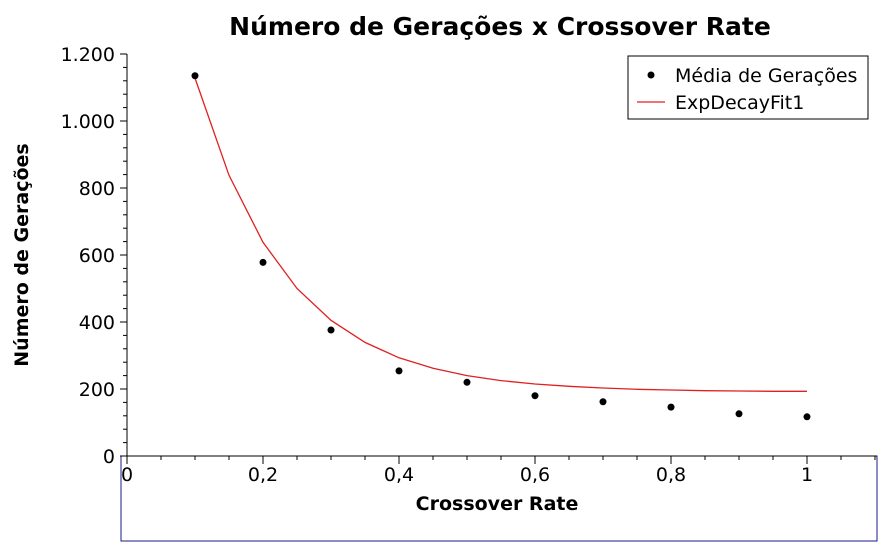 The width and height of the screenshot is (892, 551). Describe the element at coordinates (127, 475) in the screenshot. I see `x-tick-label: 0` at that location.